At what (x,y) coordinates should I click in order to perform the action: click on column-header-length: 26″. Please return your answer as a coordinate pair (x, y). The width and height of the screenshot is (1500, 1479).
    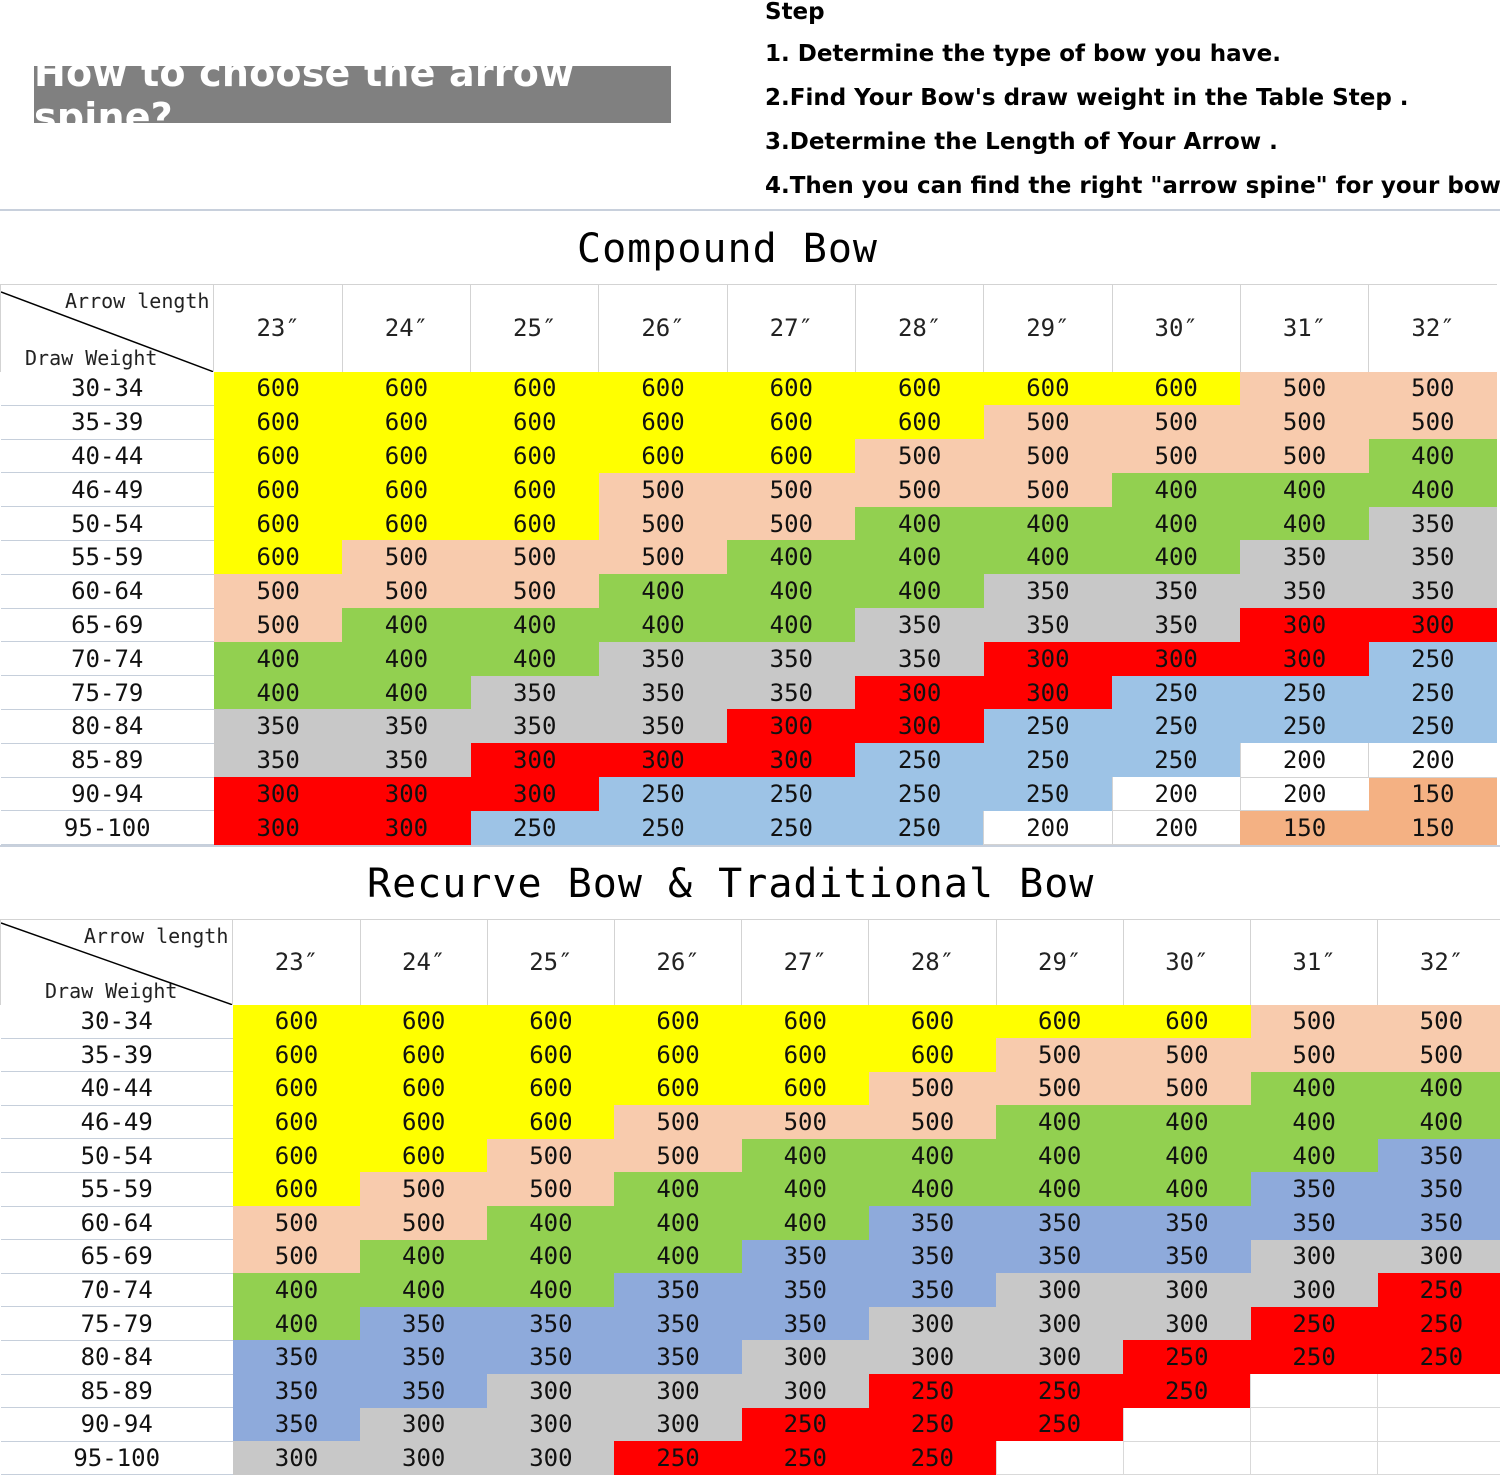
    Looking at the image, I should click on (677, 962).